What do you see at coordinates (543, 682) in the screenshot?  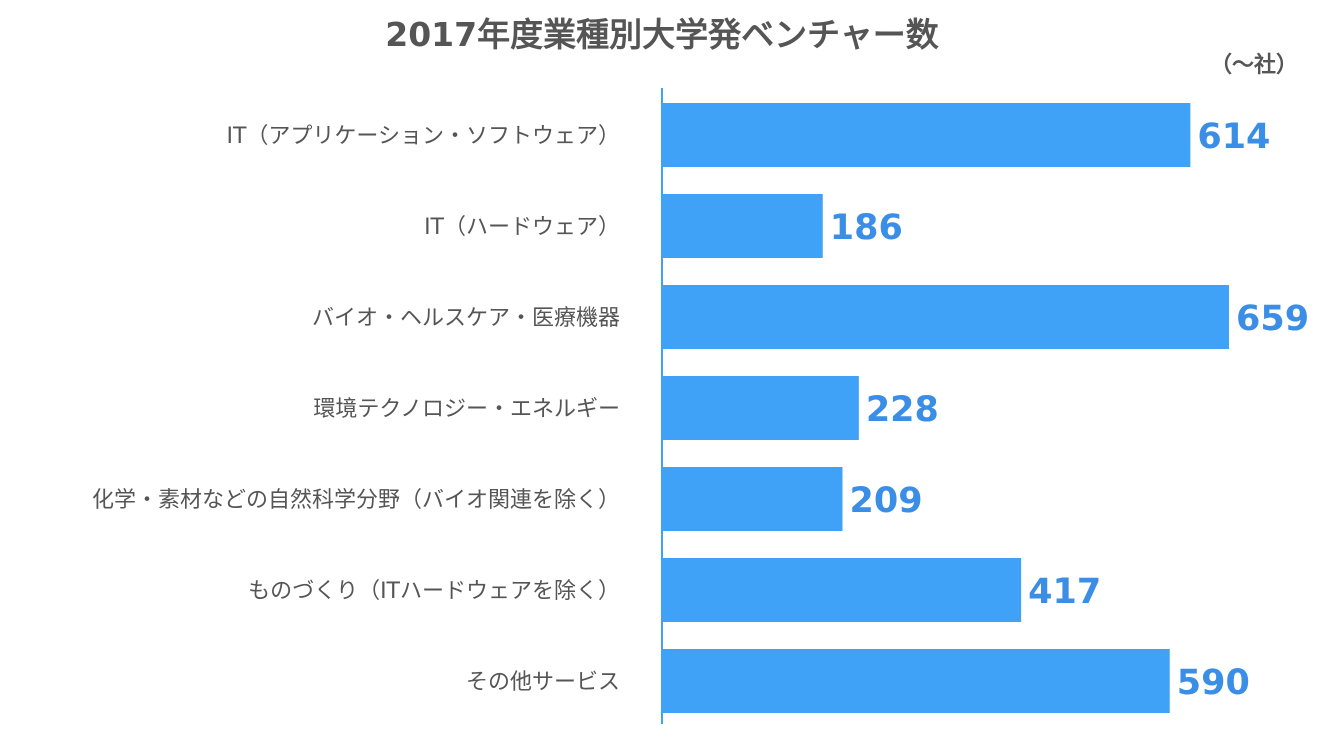 I see `category-label: その他サービス` at bounding box center [543, 682].